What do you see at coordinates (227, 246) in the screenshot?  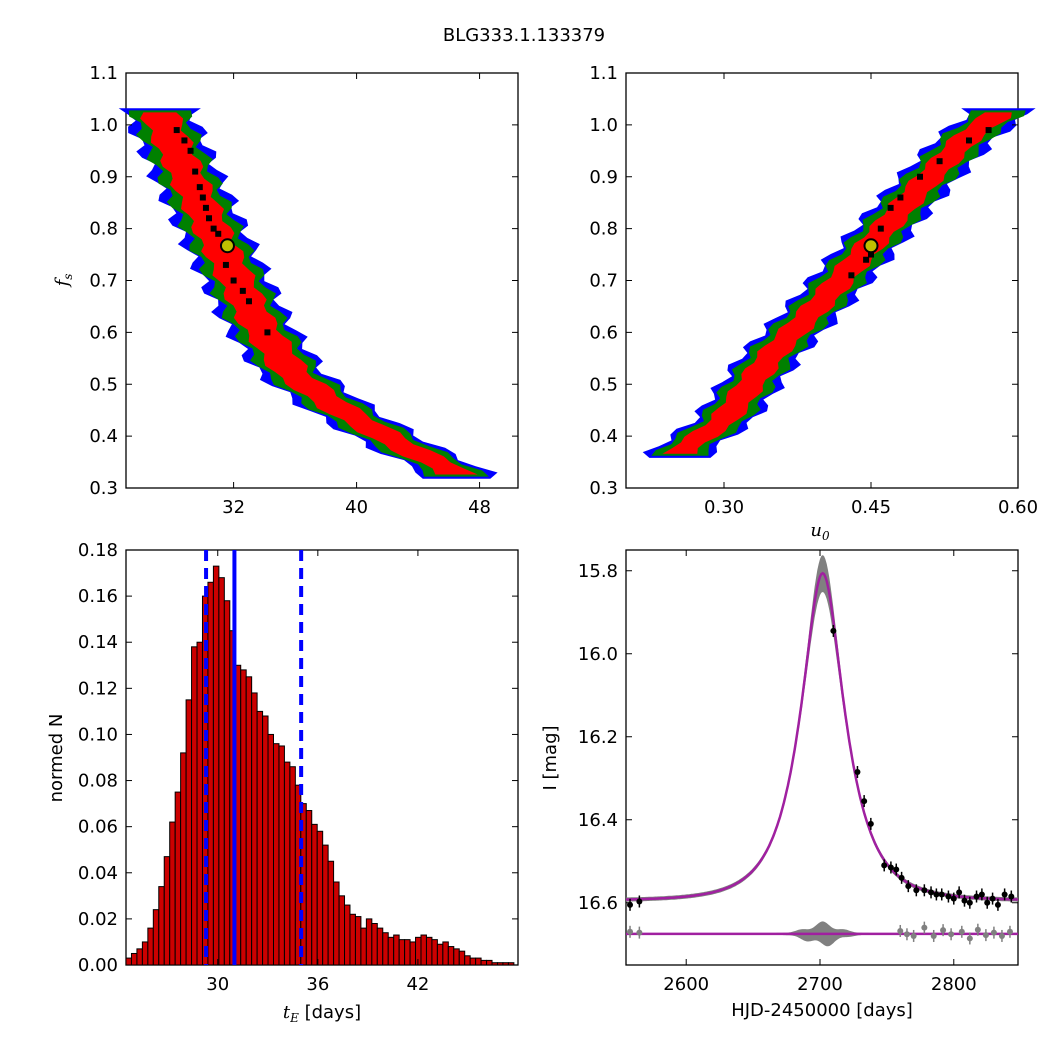 I see `best-fit-marker` at bounding box center [227, 246].